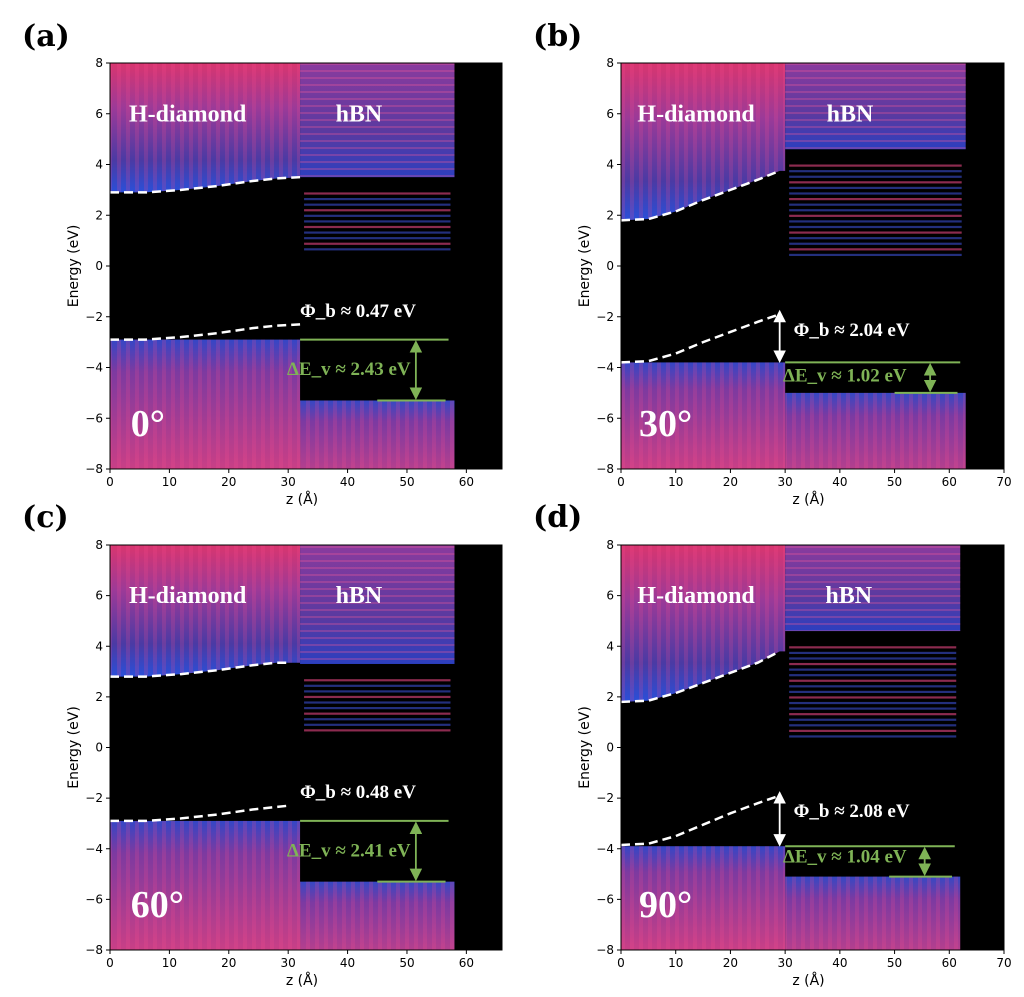  What do you see at coordinates (157, 905) in the screenshot?
I see `angle-label: 60°` at bounding box center [157, 905].